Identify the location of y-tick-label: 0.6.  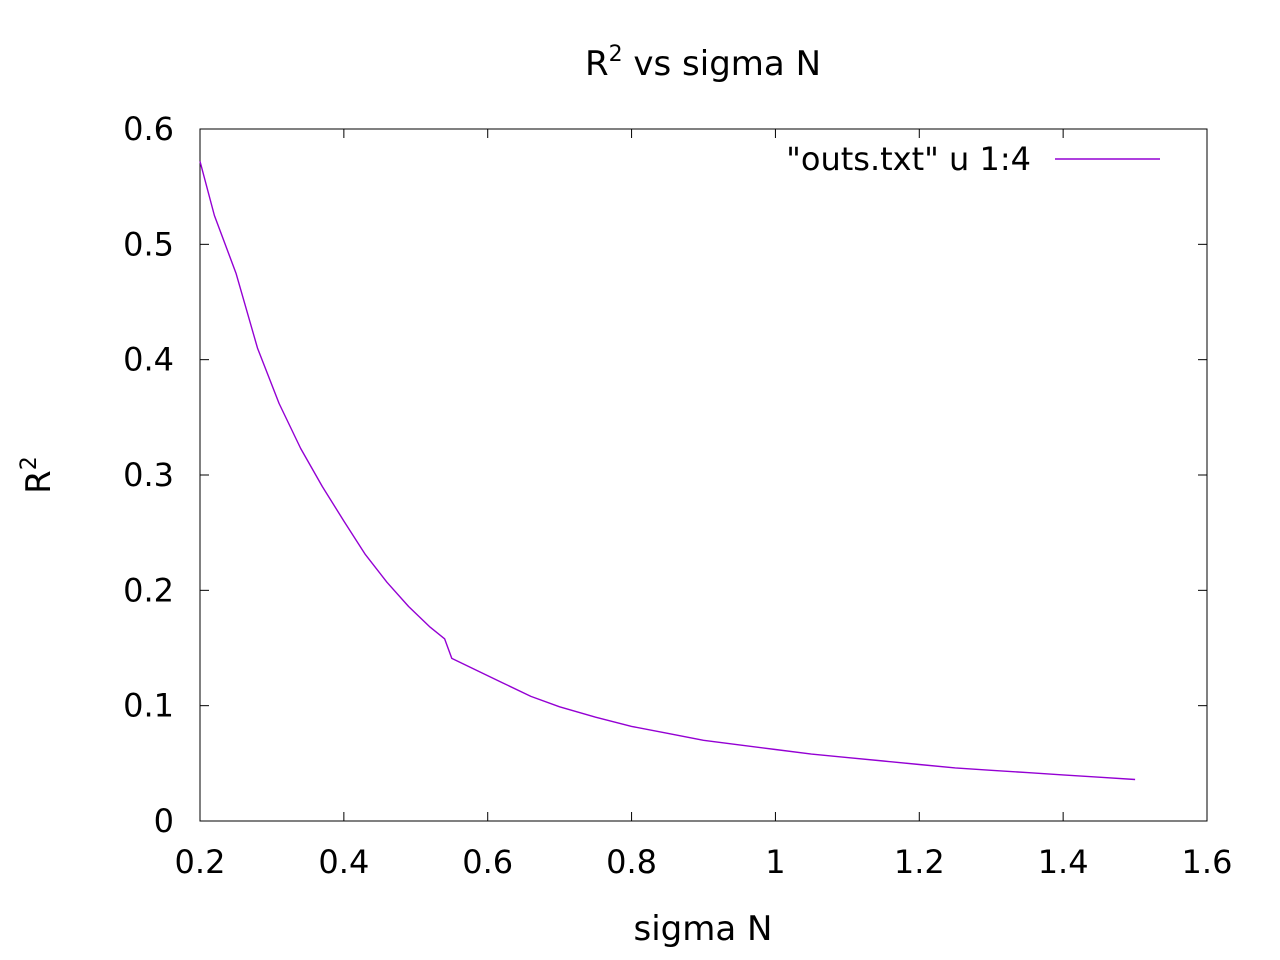
(148, 129).